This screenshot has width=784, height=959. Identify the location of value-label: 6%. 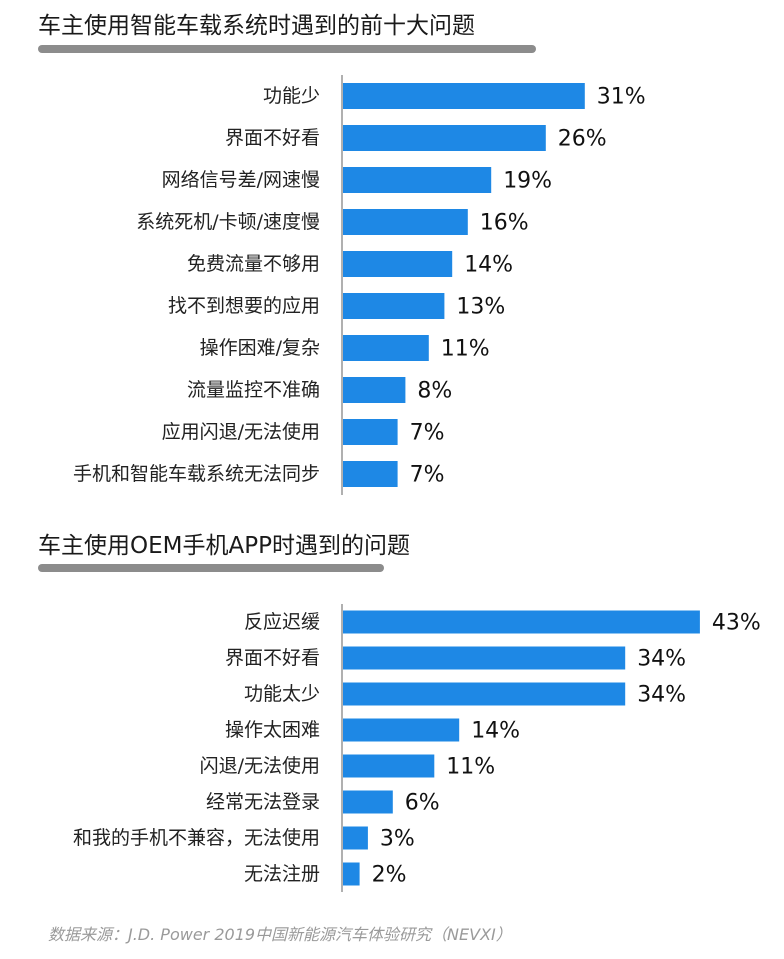
(422, 803).